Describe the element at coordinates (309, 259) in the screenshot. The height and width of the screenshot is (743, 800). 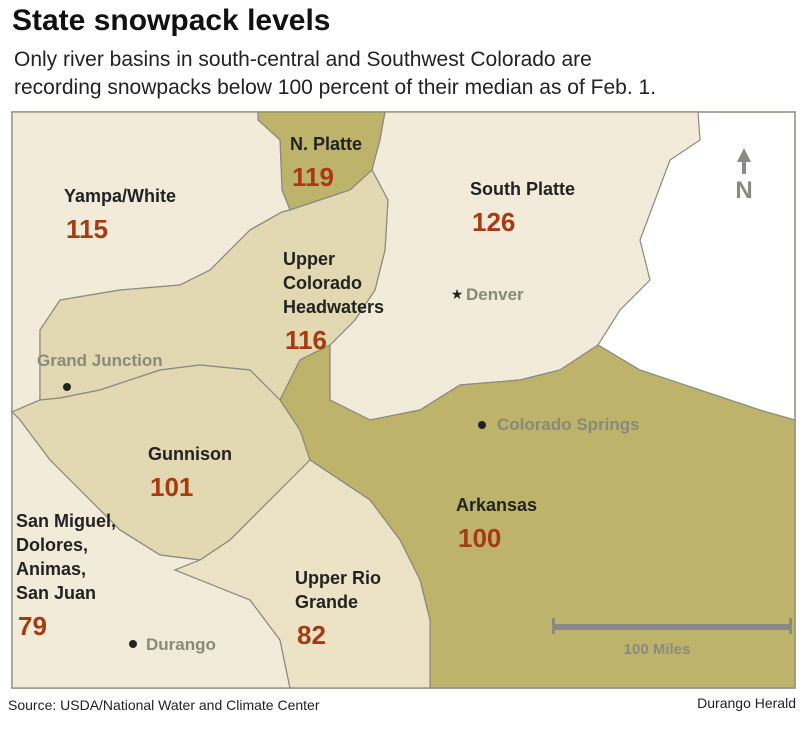
I see `basin-name: Upper` at that location.